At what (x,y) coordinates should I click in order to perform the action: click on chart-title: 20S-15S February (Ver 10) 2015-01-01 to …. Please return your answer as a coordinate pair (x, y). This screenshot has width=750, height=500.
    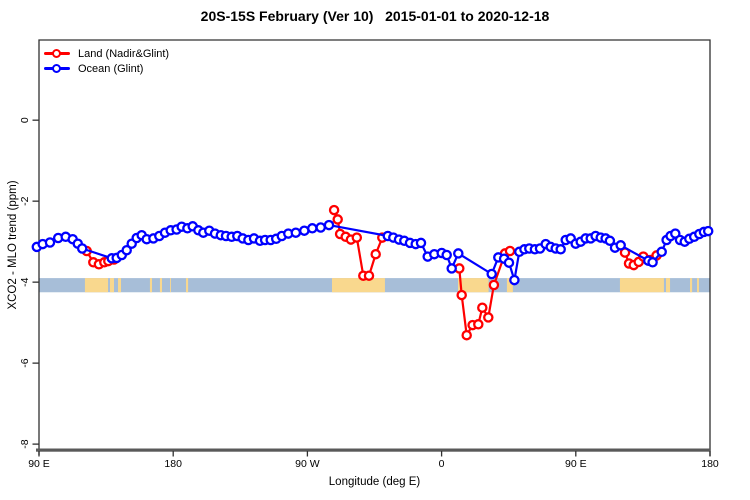
    Looking at the image, I should click on (375, 16).